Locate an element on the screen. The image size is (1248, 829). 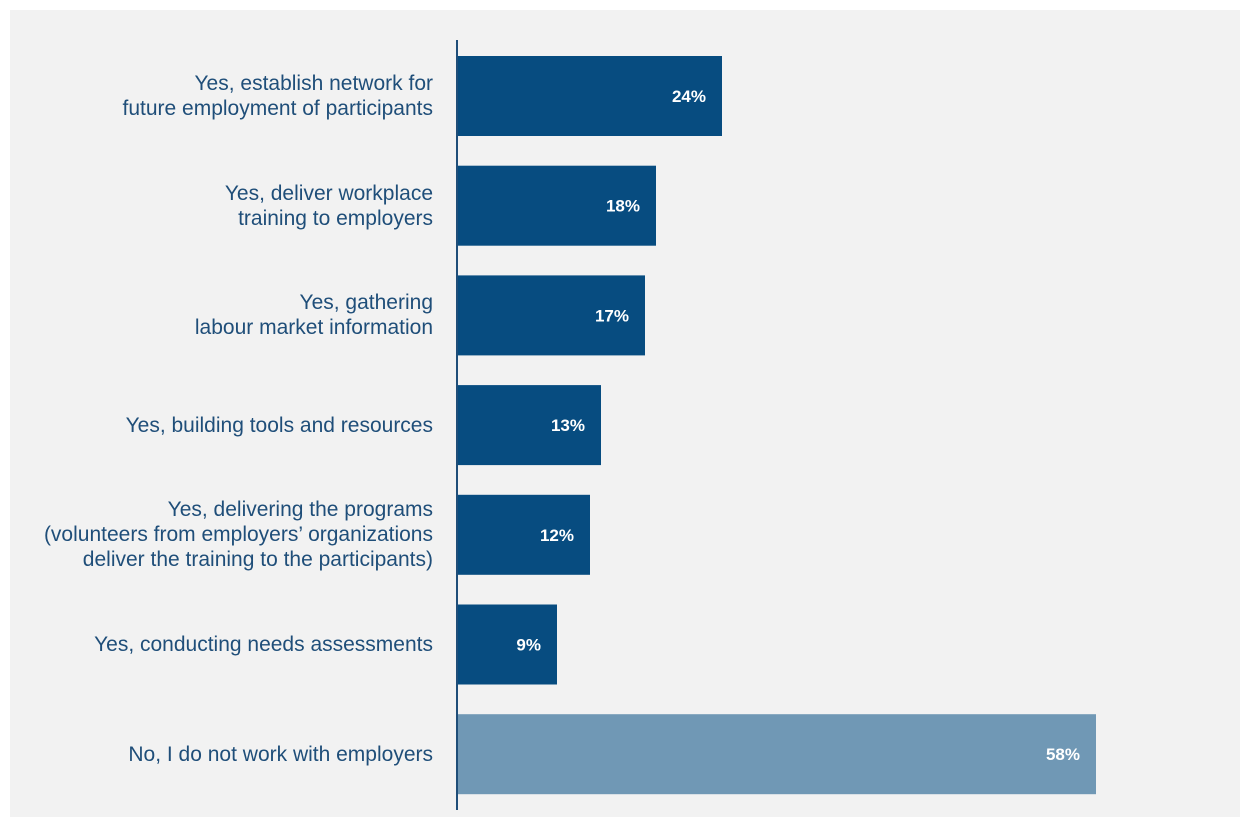
bar-value-label-4: 13% is located at coordinates (568, 425).